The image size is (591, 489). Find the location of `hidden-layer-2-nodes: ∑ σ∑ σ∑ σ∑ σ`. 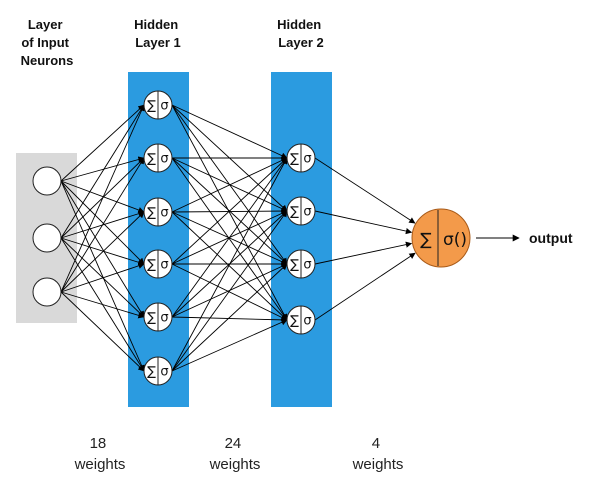

hidden-layer-2-nodes: ∑ σ∑ σ∑ σ∑ σ is located at coordinates (301, 239).